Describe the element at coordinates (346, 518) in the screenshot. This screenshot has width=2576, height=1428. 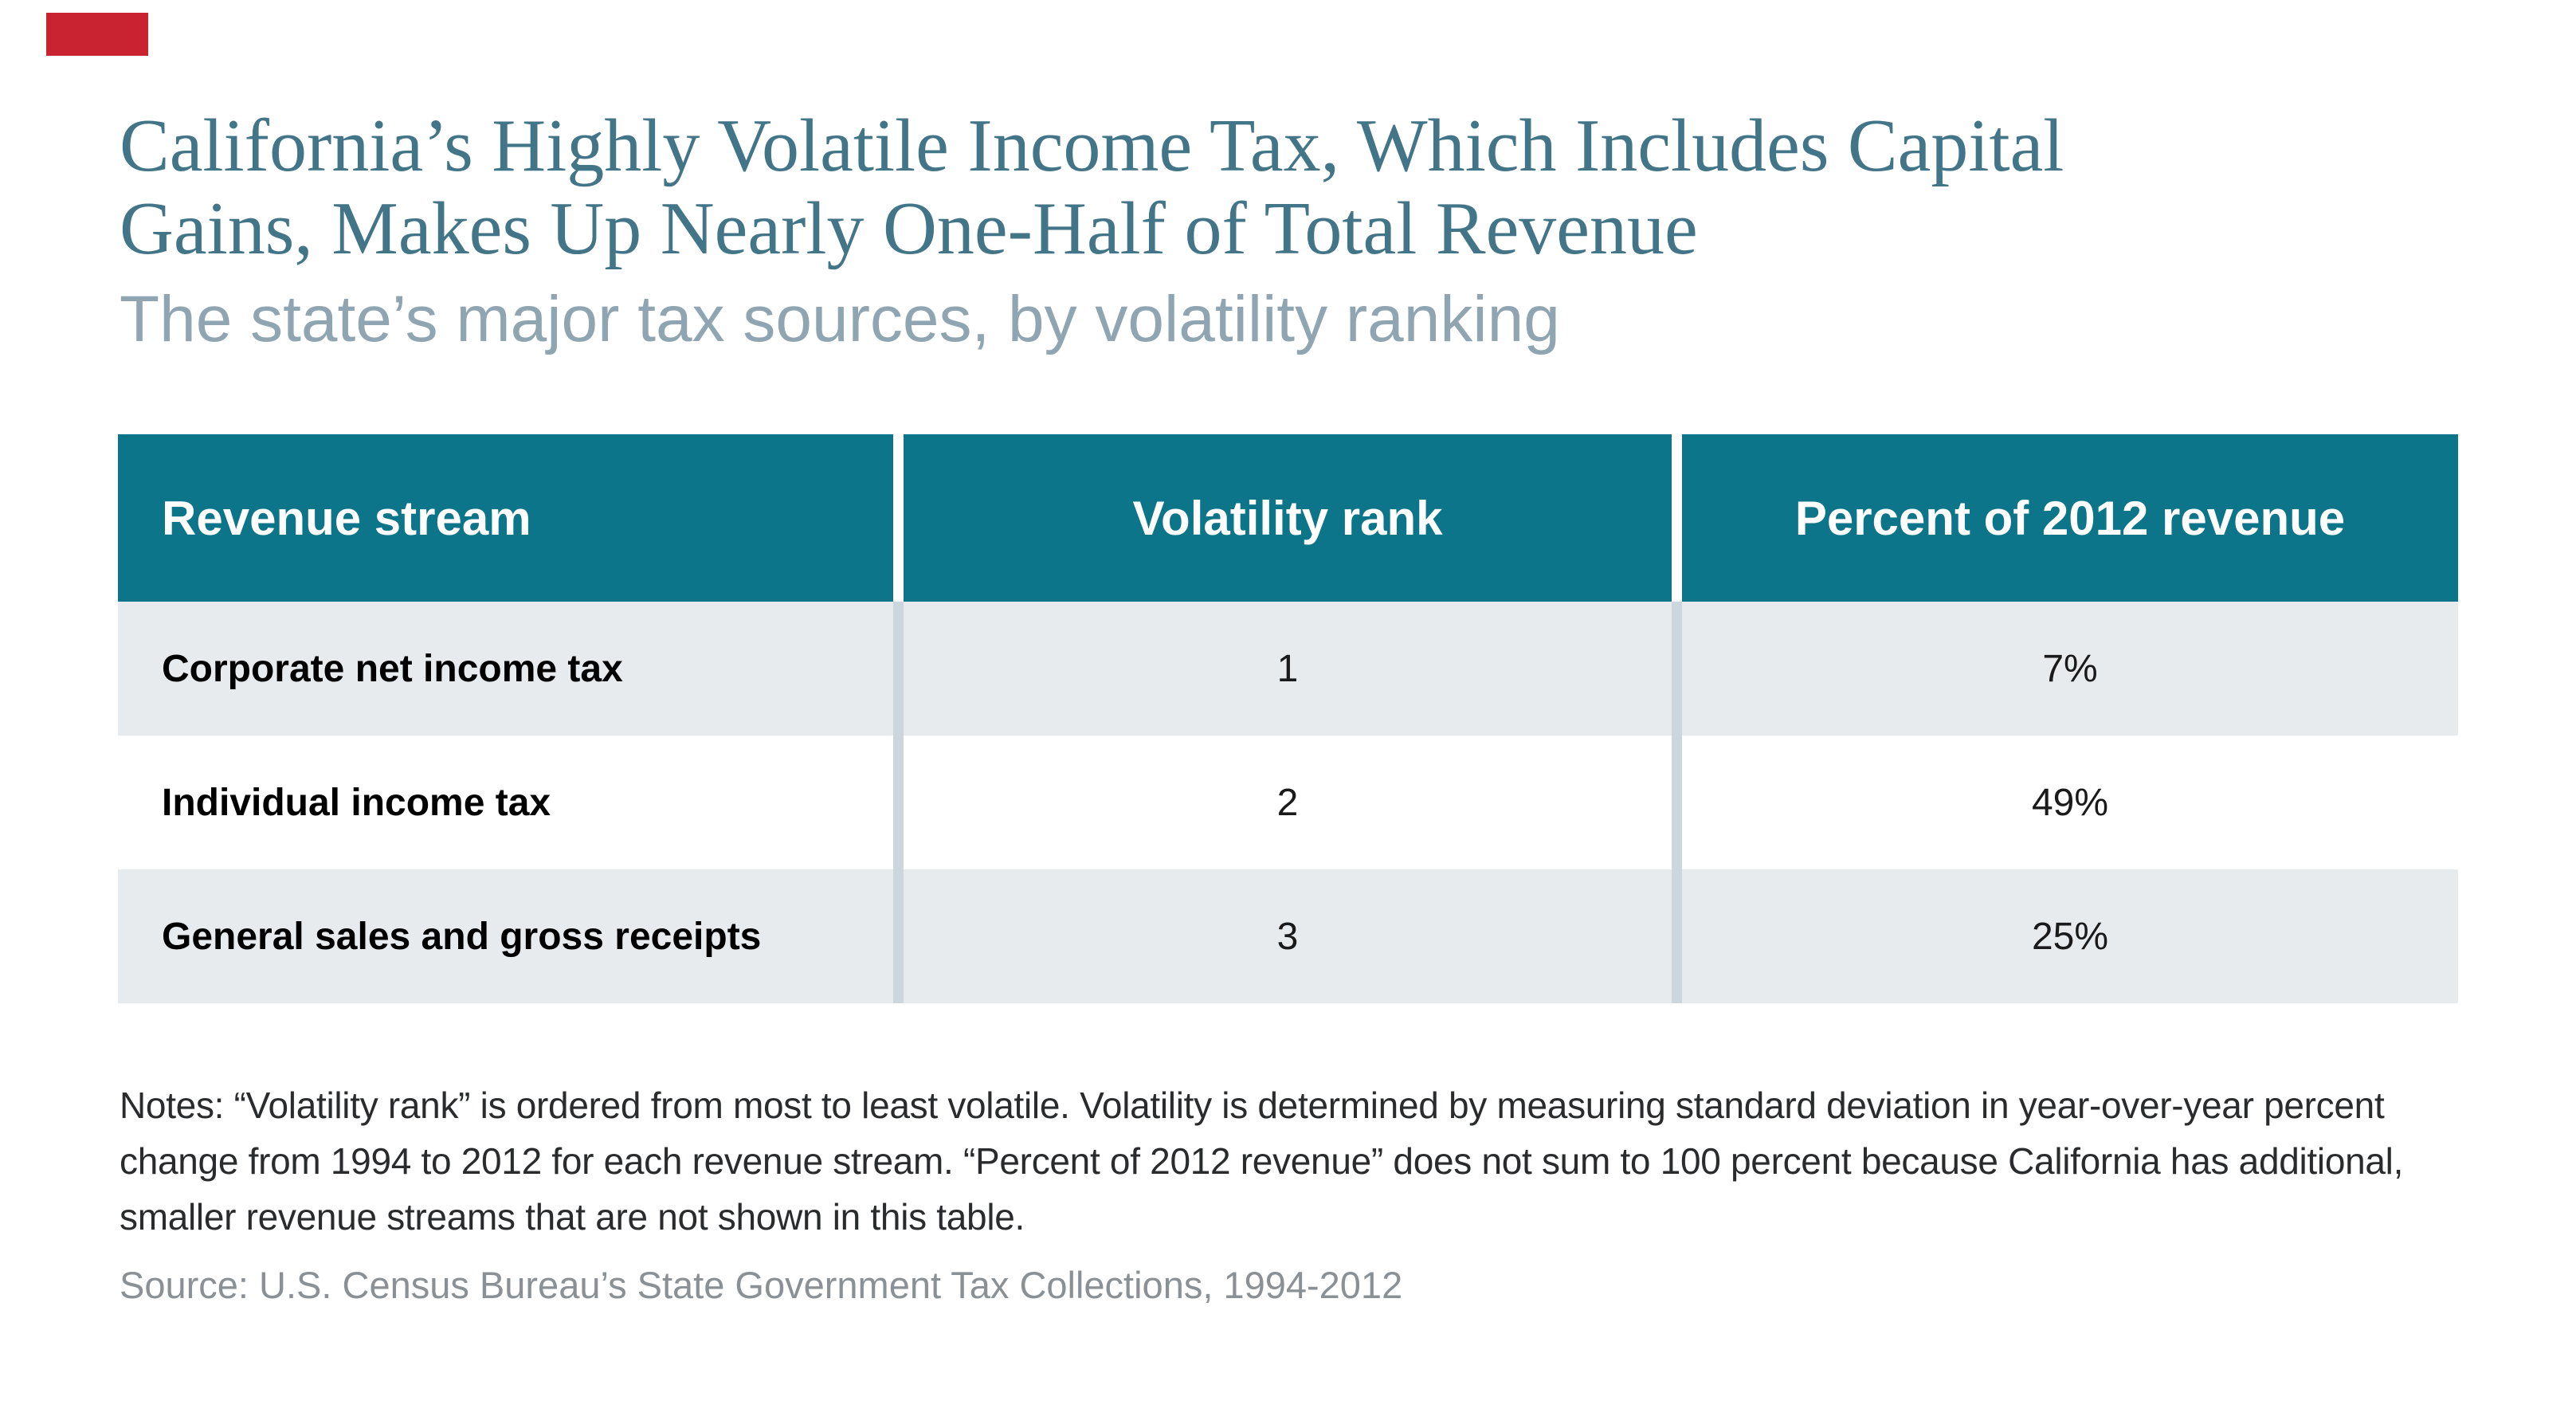
I see `header-cell-revenue-stream: Revenue stream` at that location.